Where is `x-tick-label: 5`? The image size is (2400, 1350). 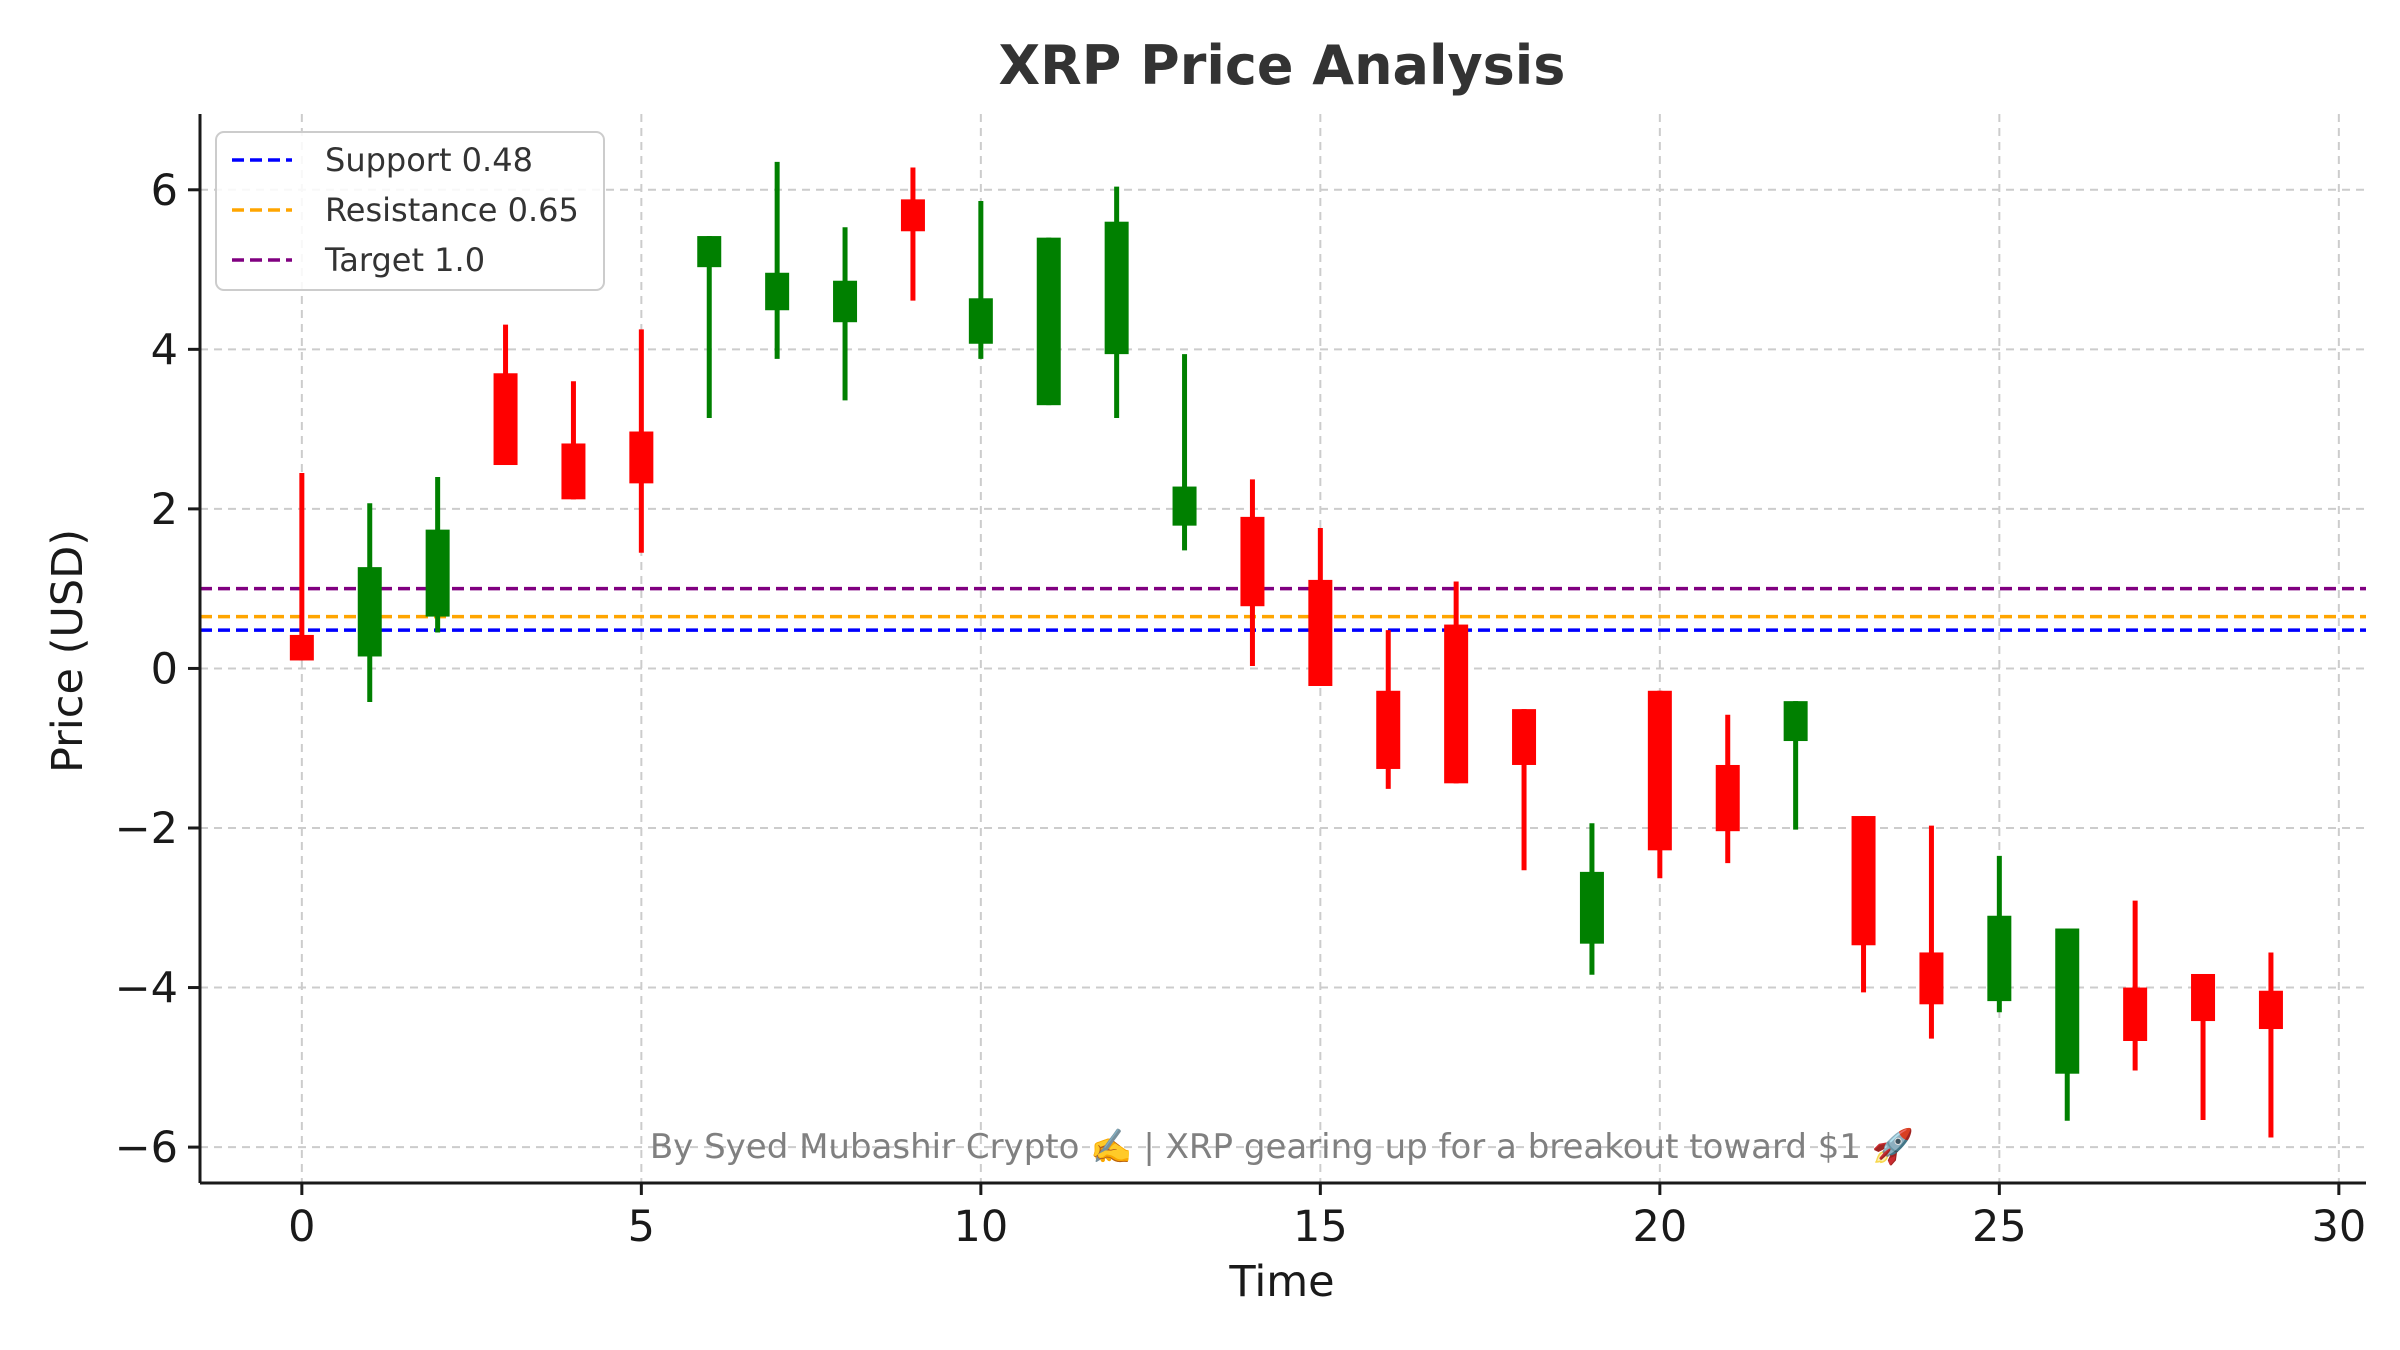 x-tick-label: 5 is located at coordinates (641, 1227).